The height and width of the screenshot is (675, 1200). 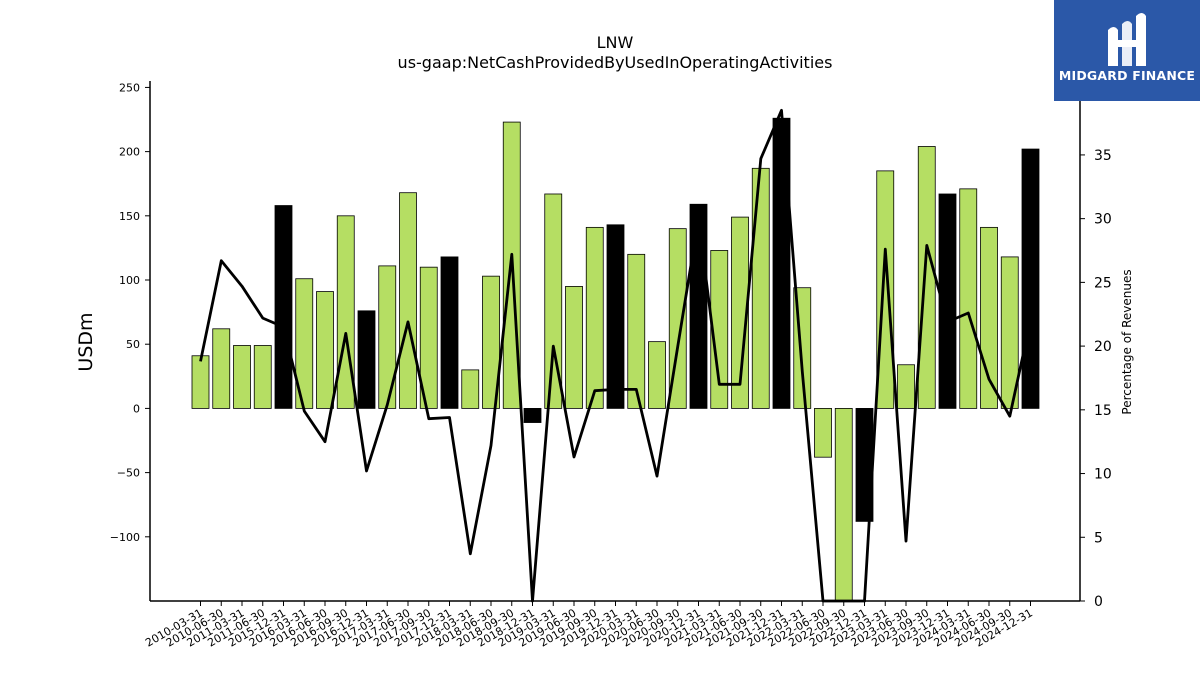 What do you see at coordinates (1098, 538) in the screenshot?
I see `y2-tick-label: 5` at bounding box center [1098, 538].